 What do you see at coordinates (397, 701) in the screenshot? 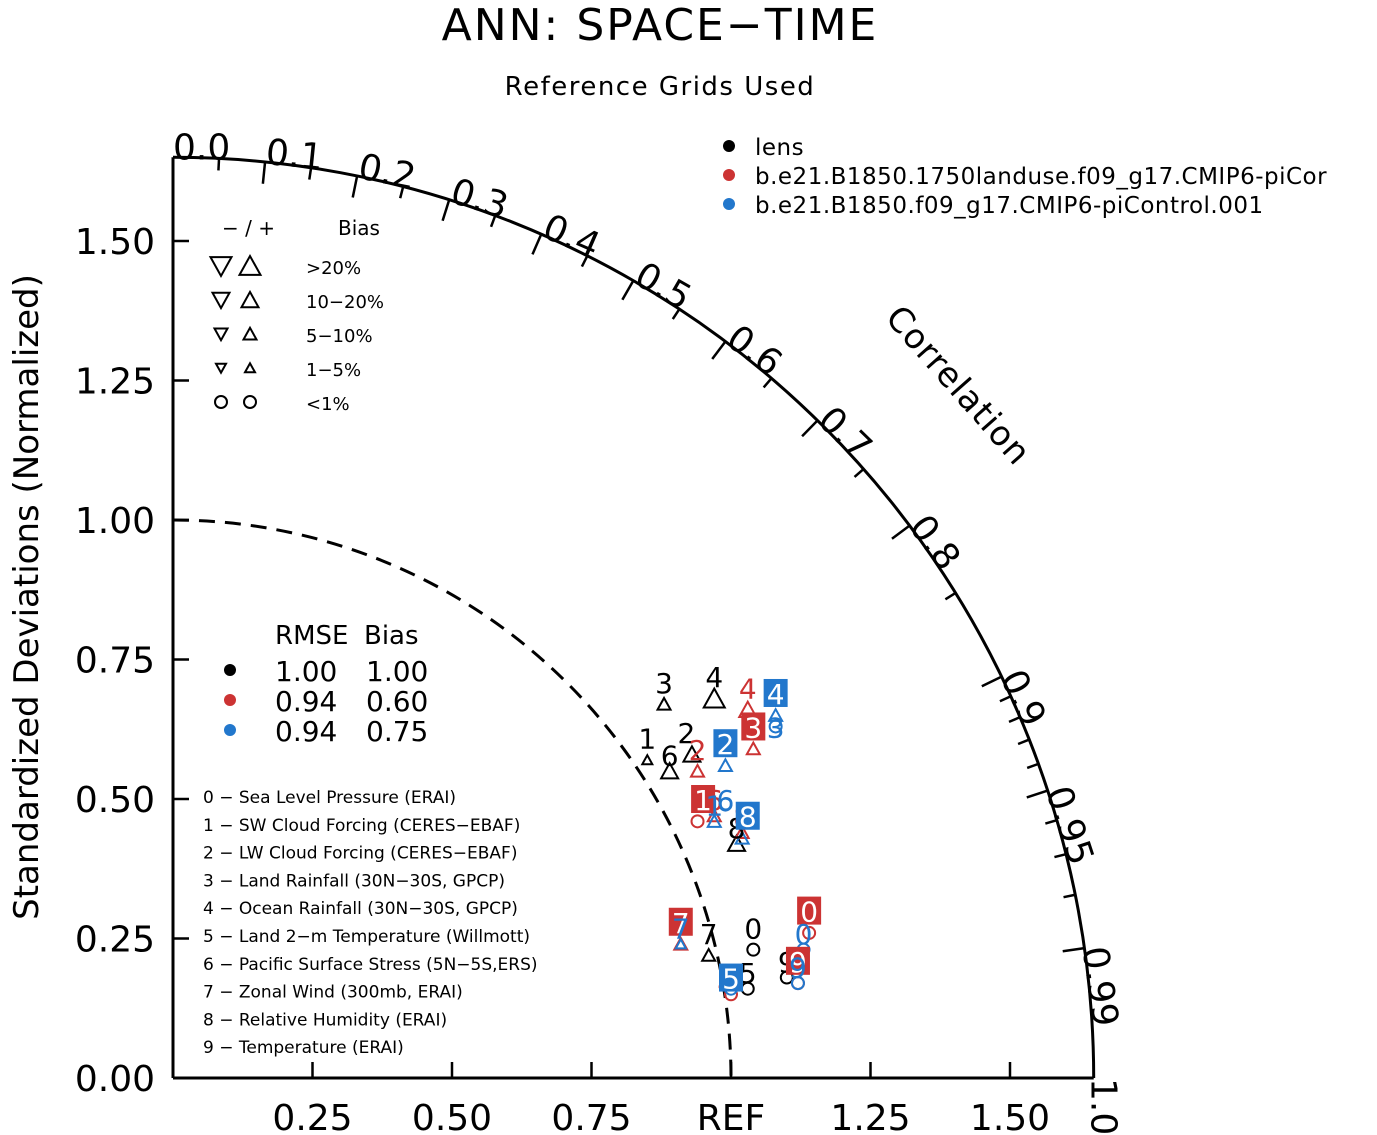
I see `stats-legend-bias: 0.60` at bounding box center [397, 701].